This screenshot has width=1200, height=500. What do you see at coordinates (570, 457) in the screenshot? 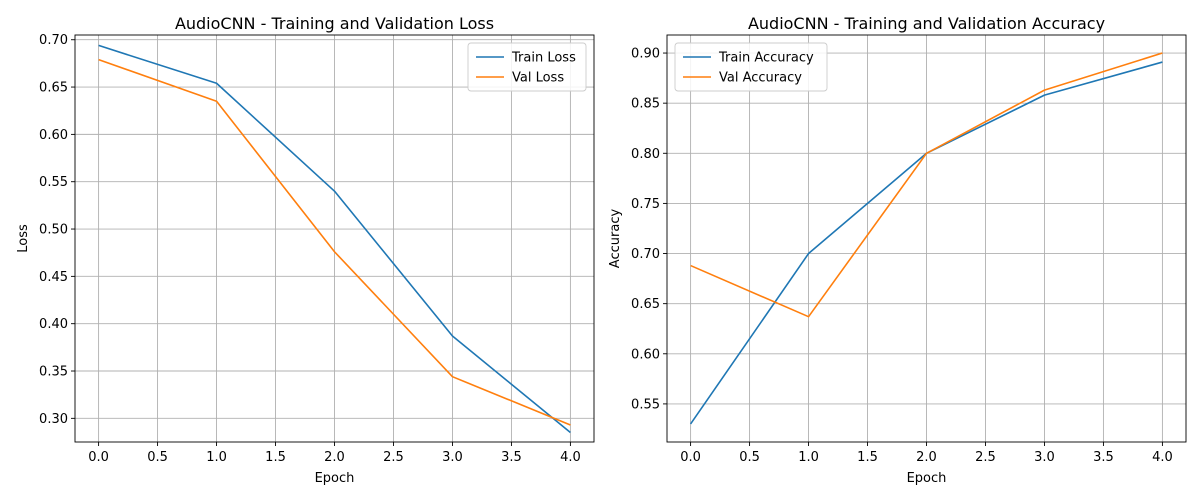
I see `loss-x-tick-label: 4.0` at bounding box center [570, 457].